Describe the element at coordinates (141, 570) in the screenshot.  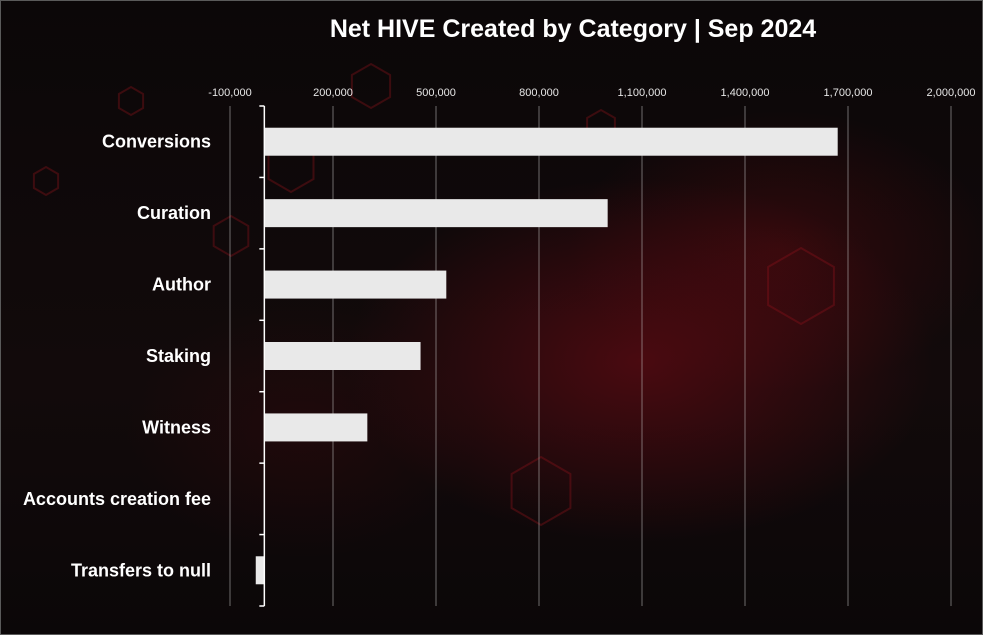
I see `category-label: Transfers to null` at that location.